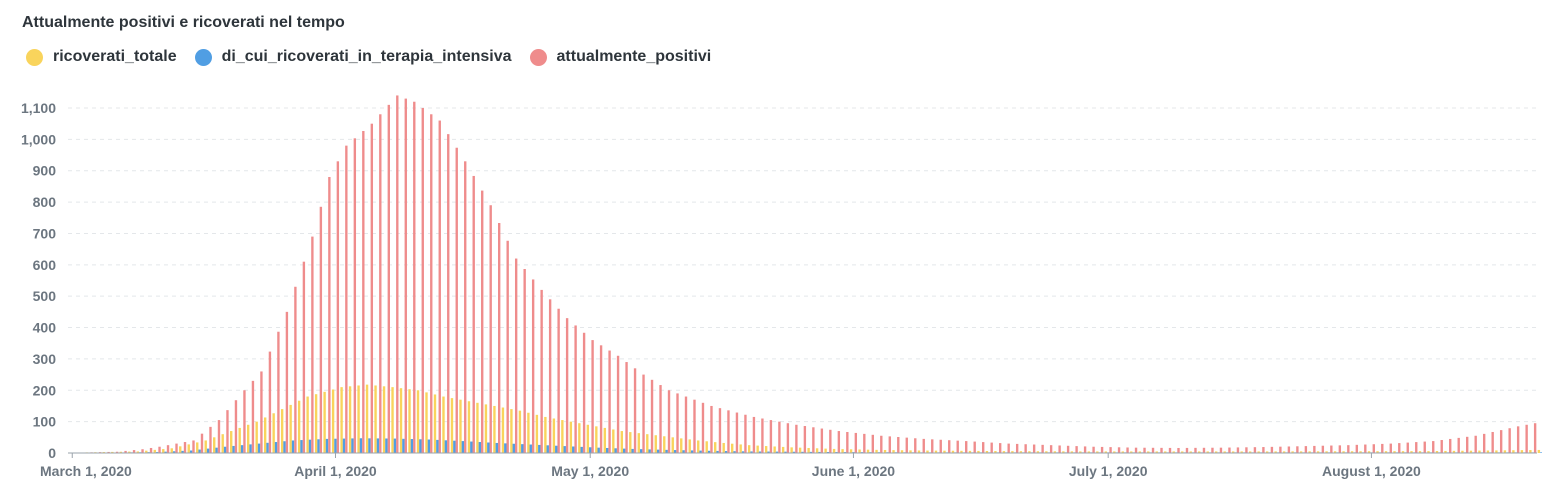 The width and height of the screenshot is (1542, 500). What do you see at coordinates (366, 56) in the screenshot?
I see `legend-label: di_cui_ricoverati_in_terapia_intensiva` at bounding box center [366, 56].